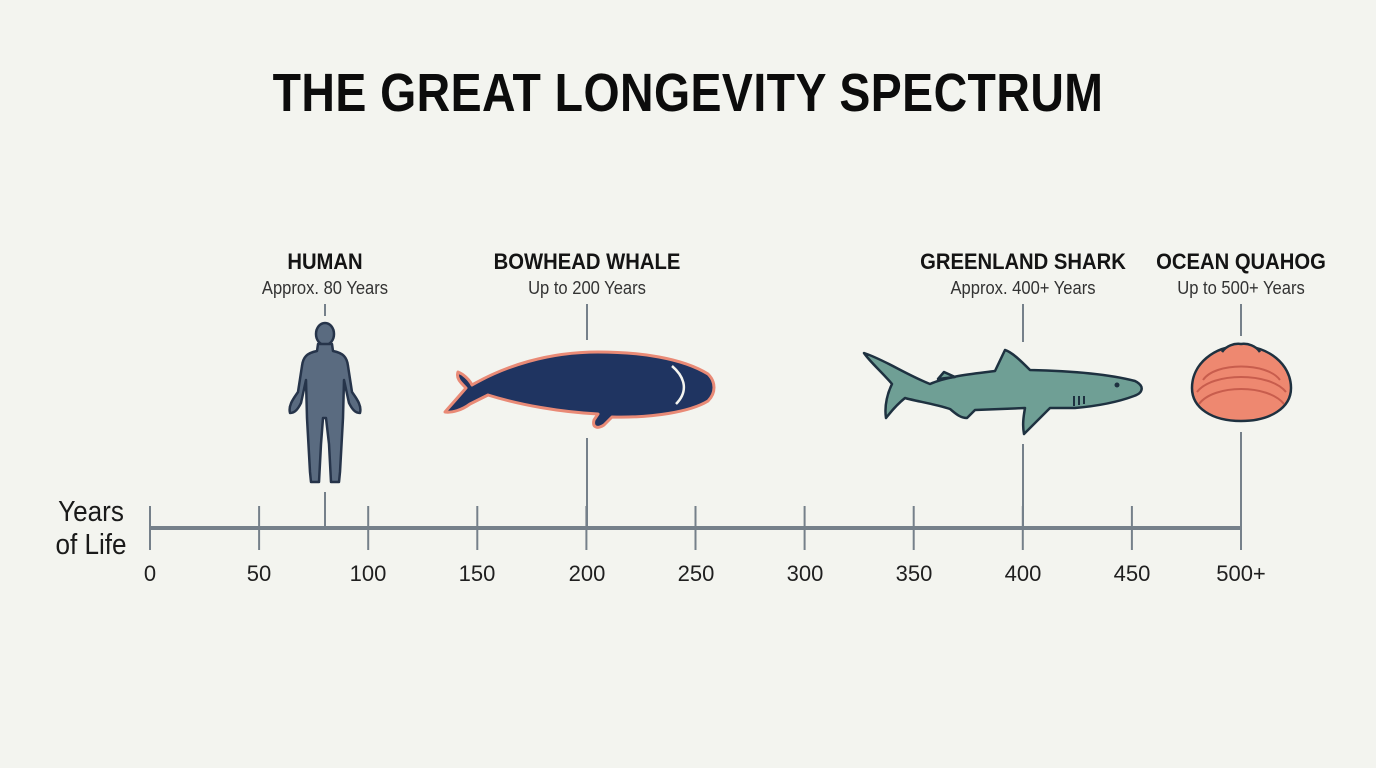 The width and height of the screenshot is (1376, 768). Describe the element at coordinates (1241, 261) in the screenshot. I see `species-name-ocean-quahog: OCEAN QUAHOG` at that location.